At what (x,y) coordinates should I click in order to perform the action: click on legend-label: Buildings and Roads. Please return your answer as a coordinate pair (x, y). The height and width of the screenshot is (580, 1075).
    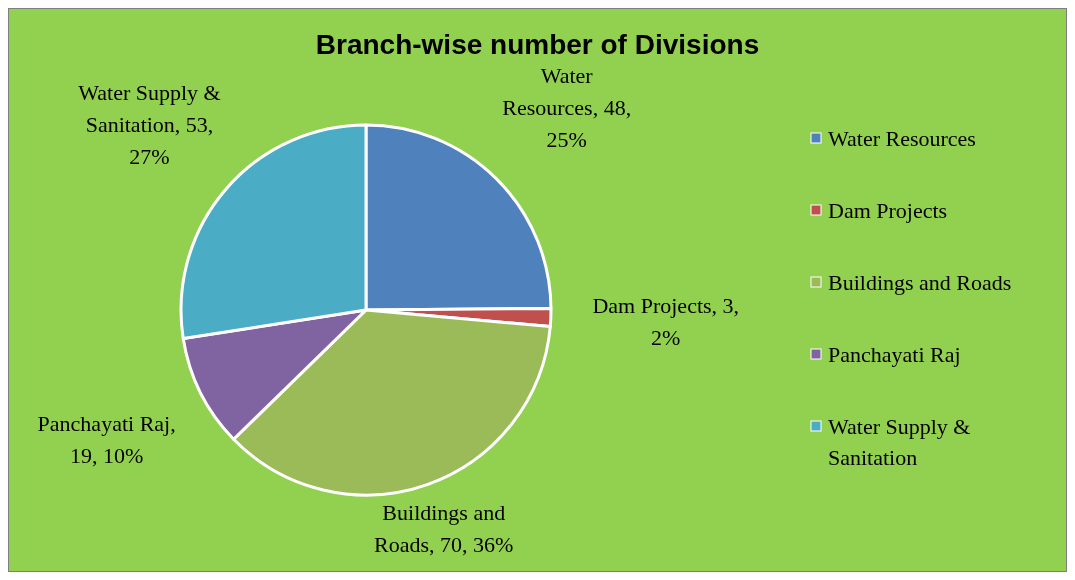
    Looking at the image, I should click on (920, 282).